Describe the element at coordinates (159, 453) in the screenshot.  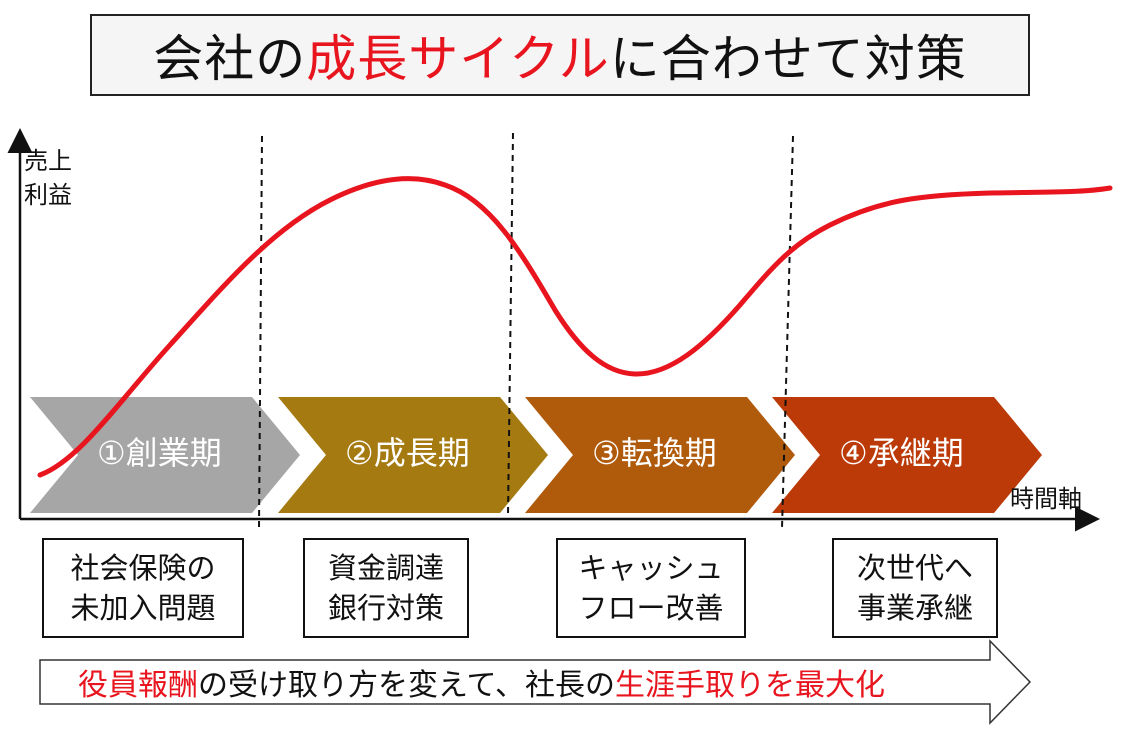
I see `phase-label-1: ①創業期` at that location.